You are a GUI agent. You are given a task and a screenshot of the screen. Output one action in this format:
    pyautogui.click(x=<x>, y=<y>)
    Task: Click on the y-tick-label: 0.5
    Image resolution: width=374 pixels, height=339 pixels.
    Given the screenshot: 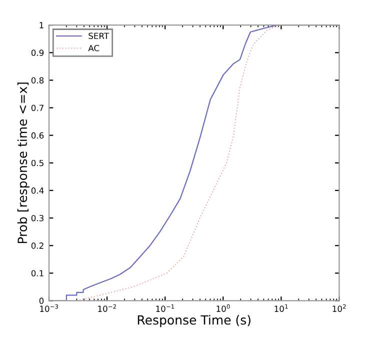 What is the action you would take?
    pyautogui.click(x=37, y=163)
    